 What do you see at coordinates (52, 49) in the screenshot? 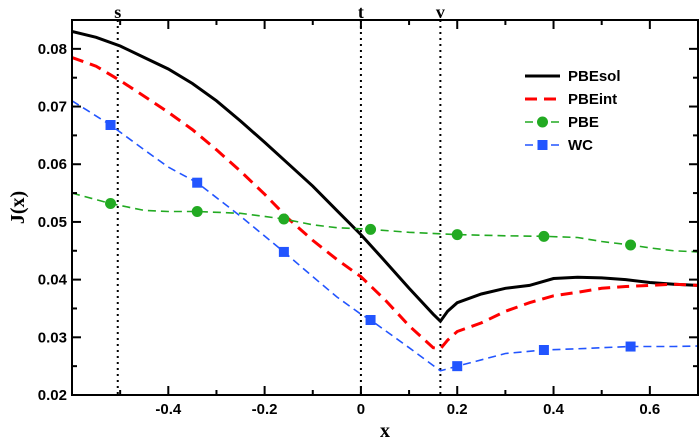
I see `y-tick-label: 0.08` at bounding box center [52, 49].